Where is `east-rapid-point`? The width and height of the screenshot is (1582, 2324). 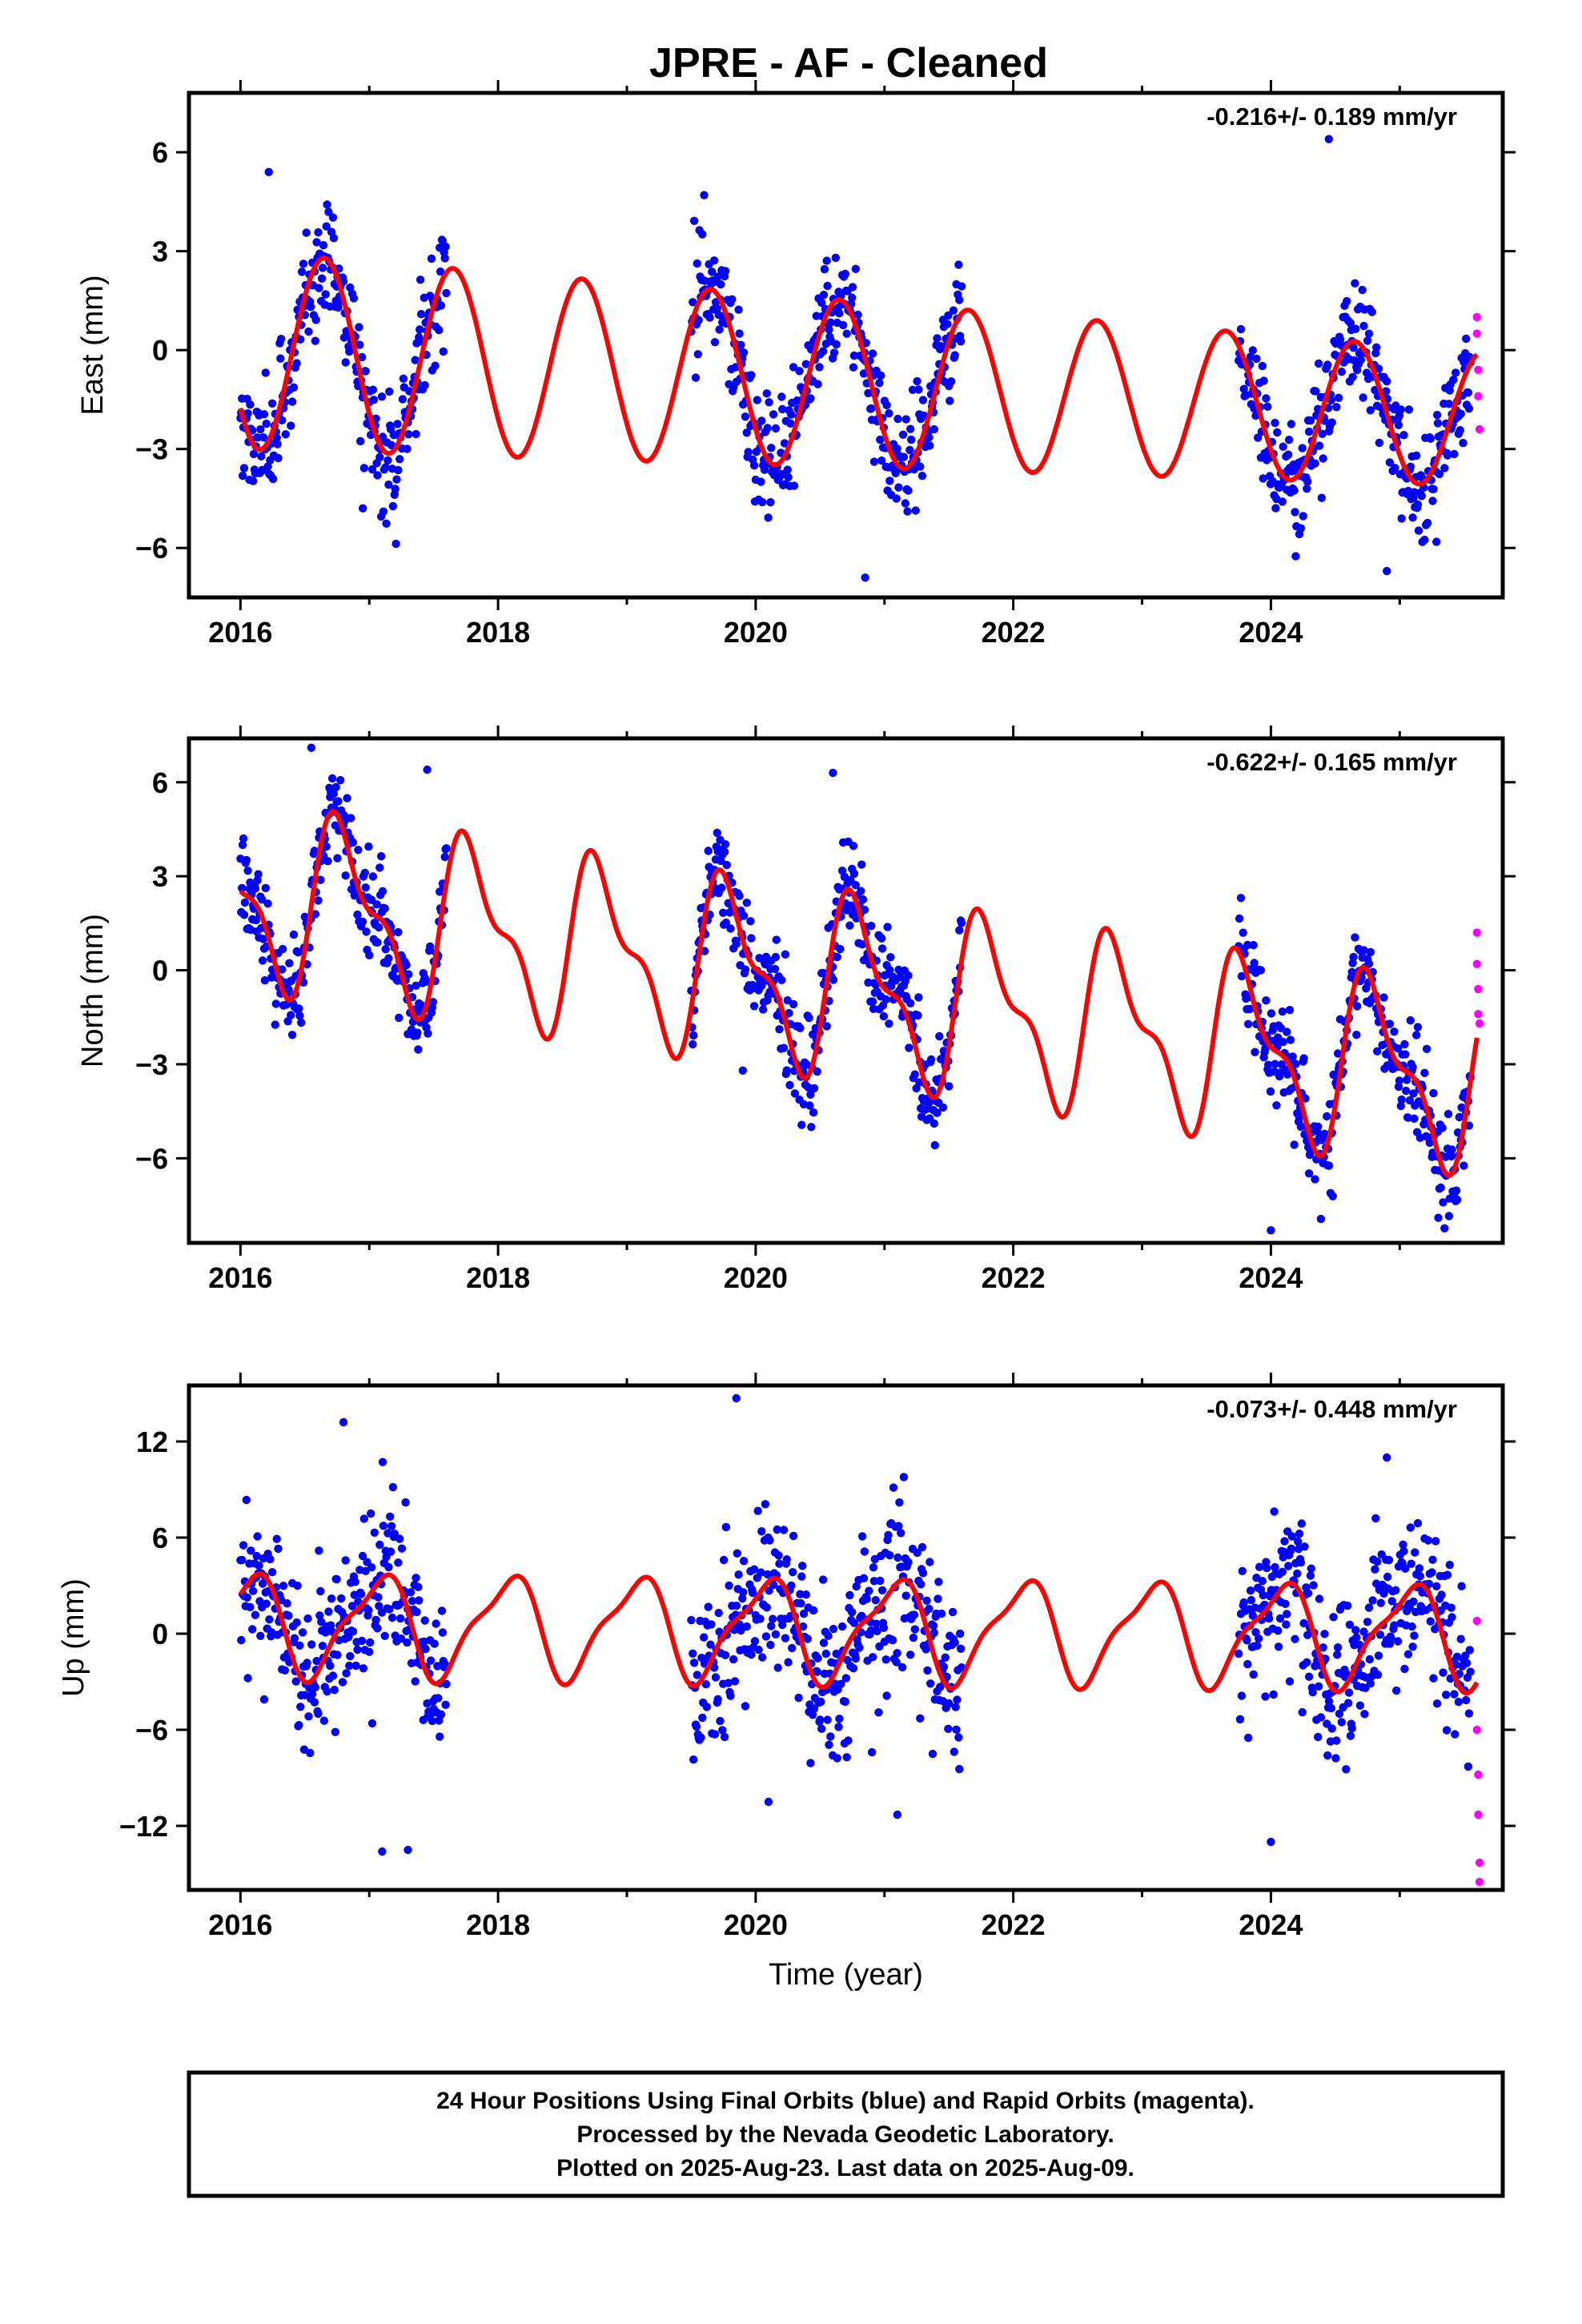
east-rapid-point is located at coordinates (1478, 396).